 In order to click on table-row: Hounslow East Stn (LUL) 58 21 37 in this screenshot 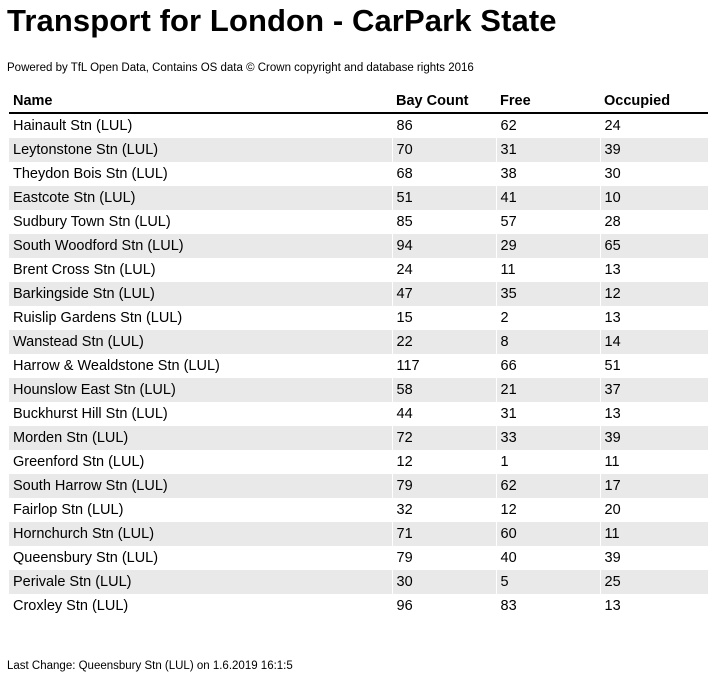, I will do `click(358, 390)`.